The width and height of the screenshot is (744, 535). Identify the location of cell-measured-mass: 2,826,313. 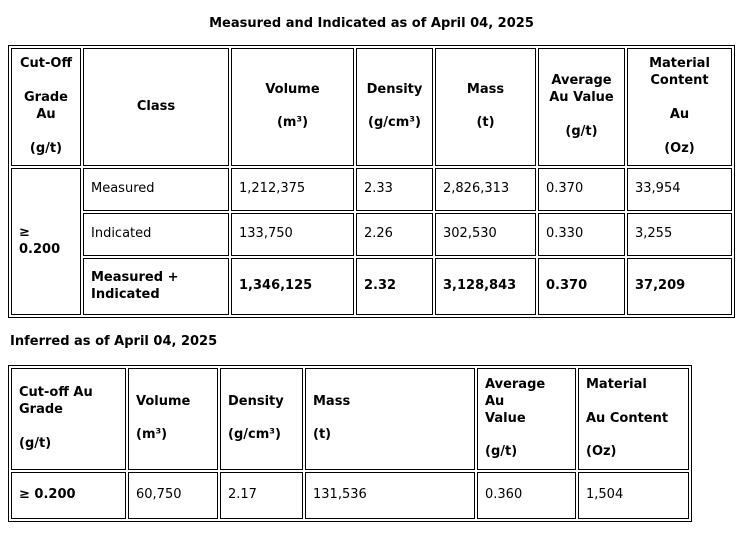
(485, 189).